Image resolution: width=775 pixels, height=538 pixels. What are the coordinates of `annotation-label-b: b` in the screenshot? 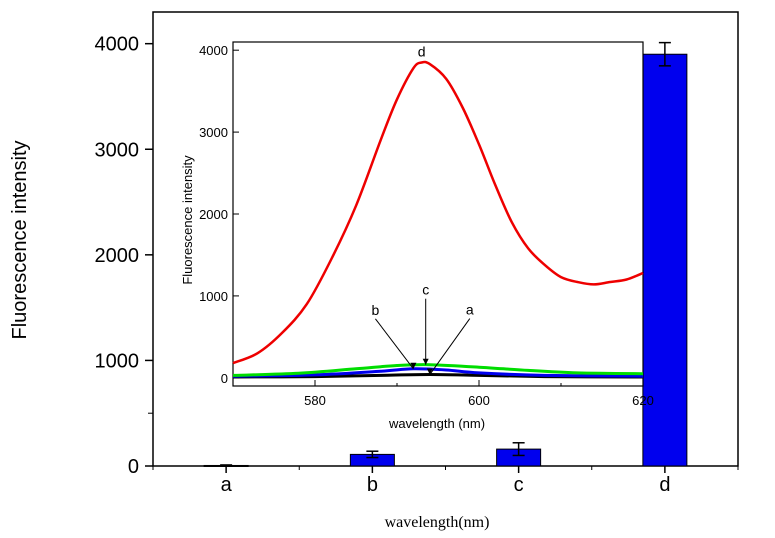 It's located at (376, 310).